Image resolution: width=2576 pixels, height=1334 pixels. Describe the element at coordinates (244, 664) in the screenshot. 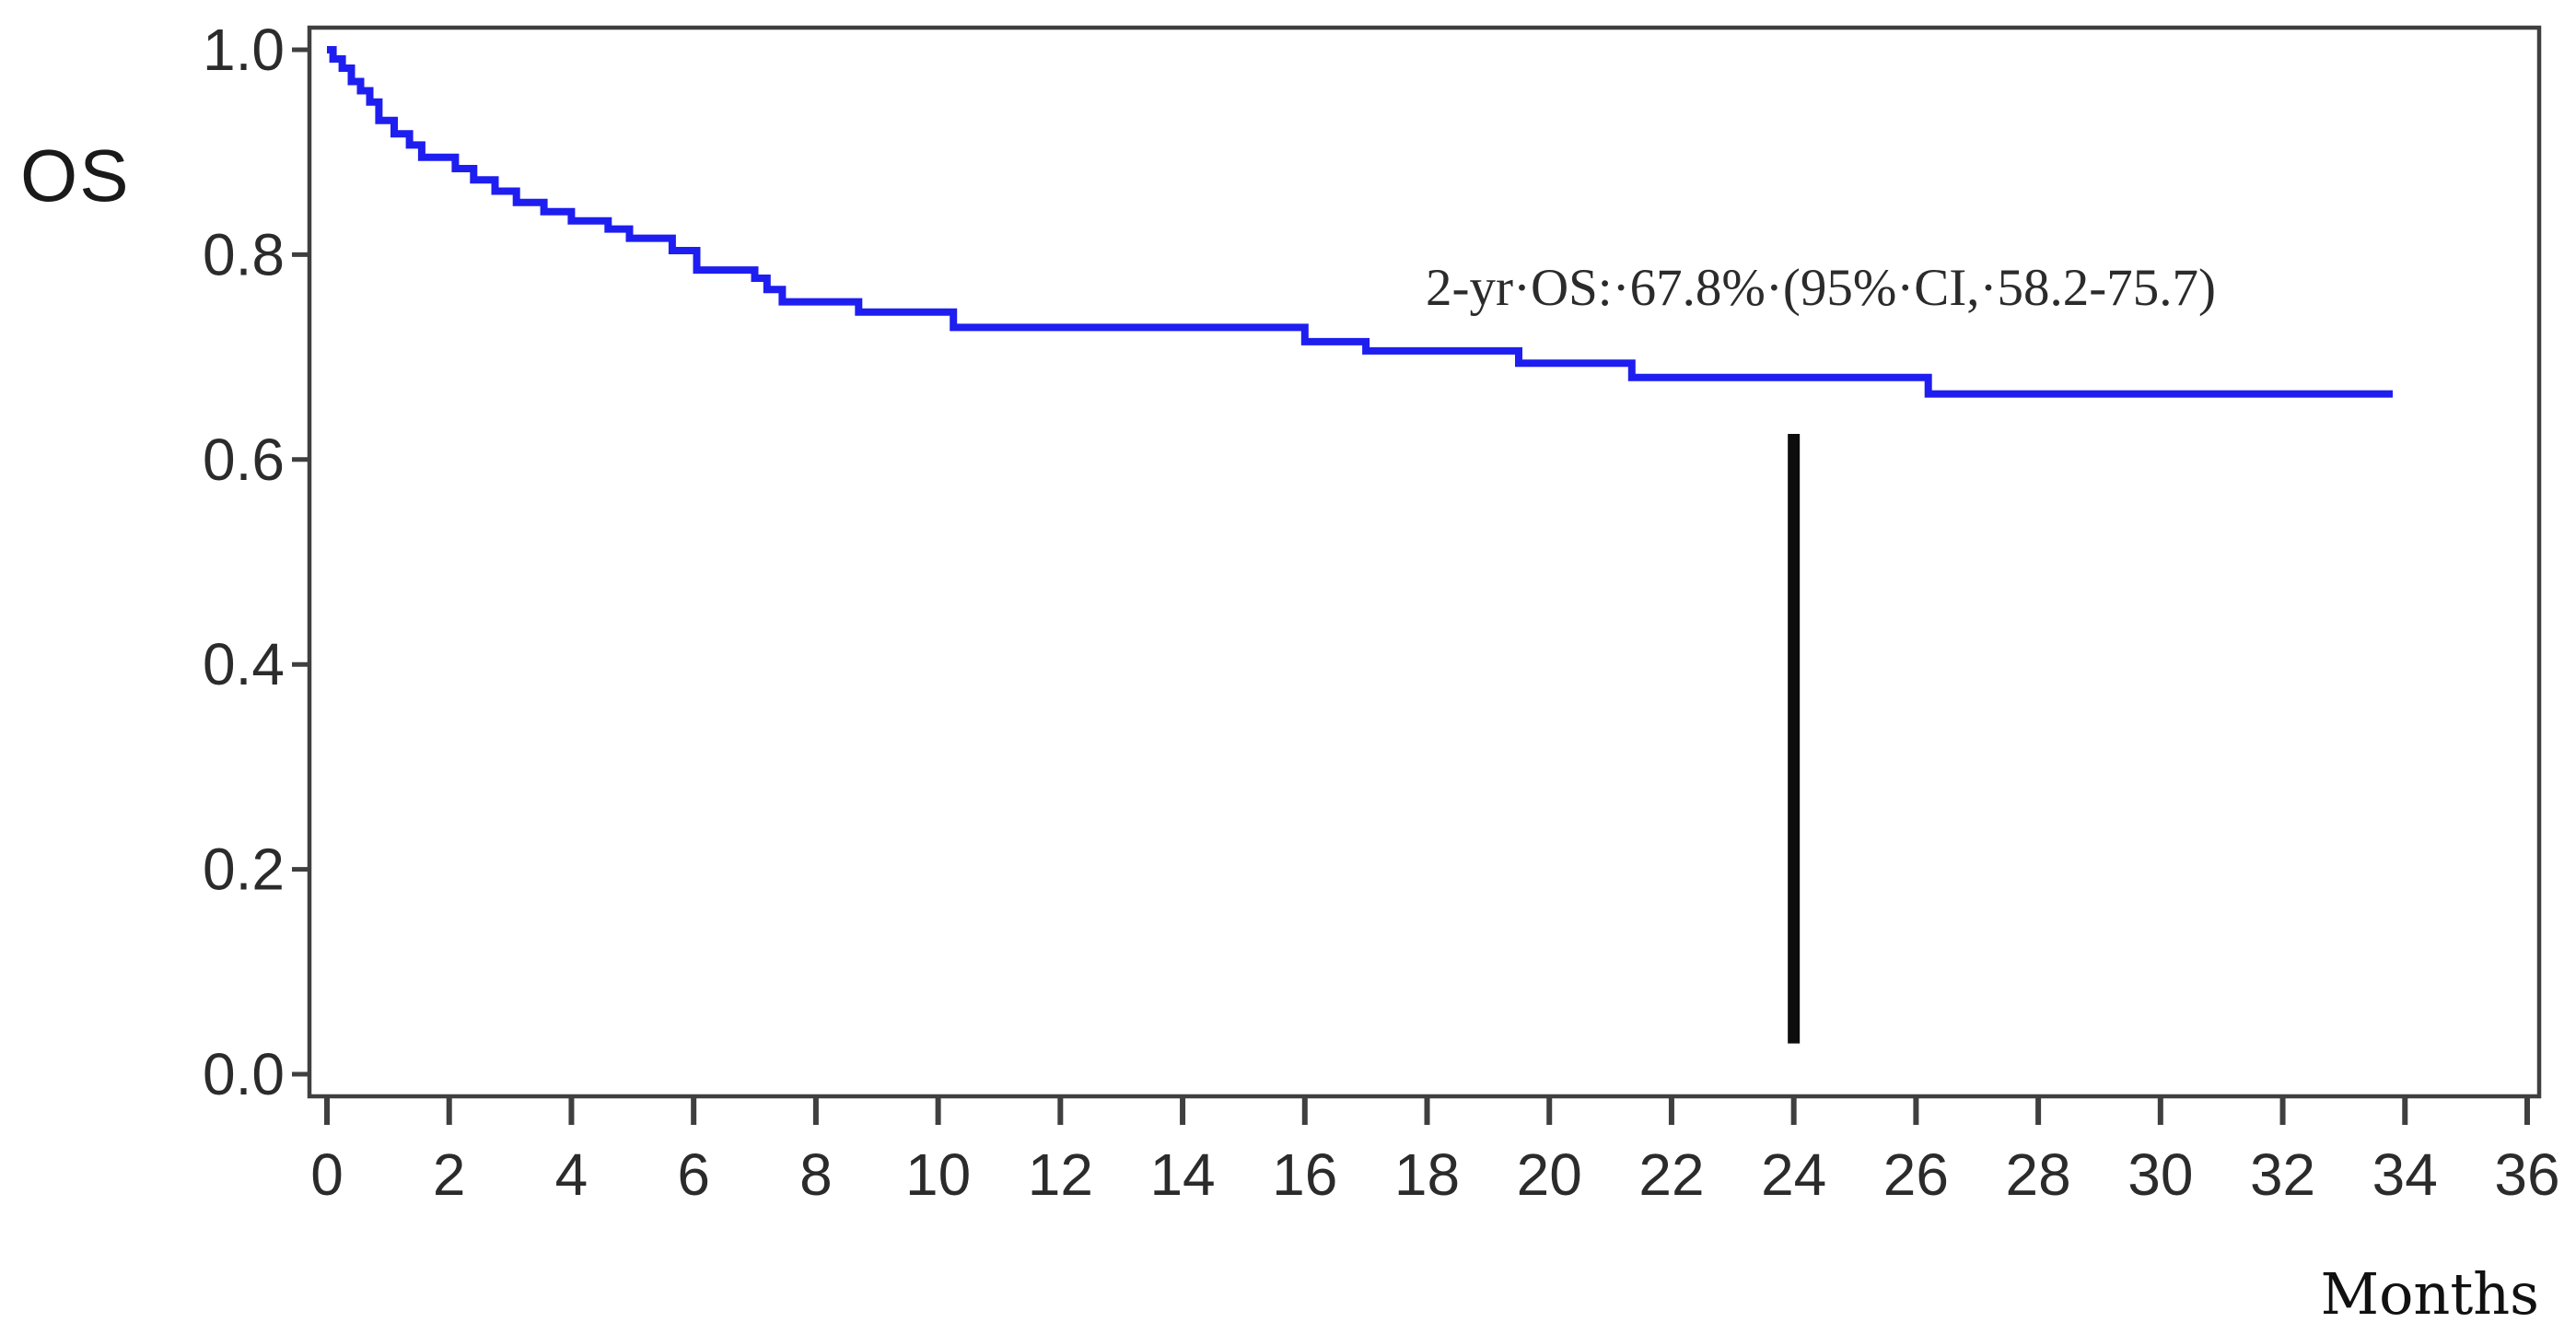

I see `y-tick-label: 0.4` at that location.